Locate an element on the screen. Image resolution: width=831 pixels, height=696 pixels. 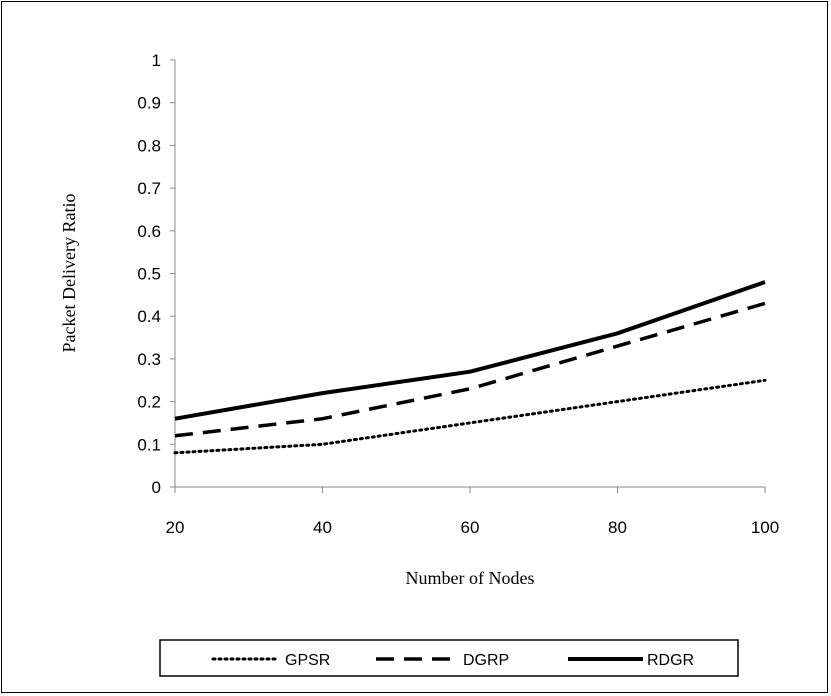
series-line-dgrp is located at coordinates (470, 369).